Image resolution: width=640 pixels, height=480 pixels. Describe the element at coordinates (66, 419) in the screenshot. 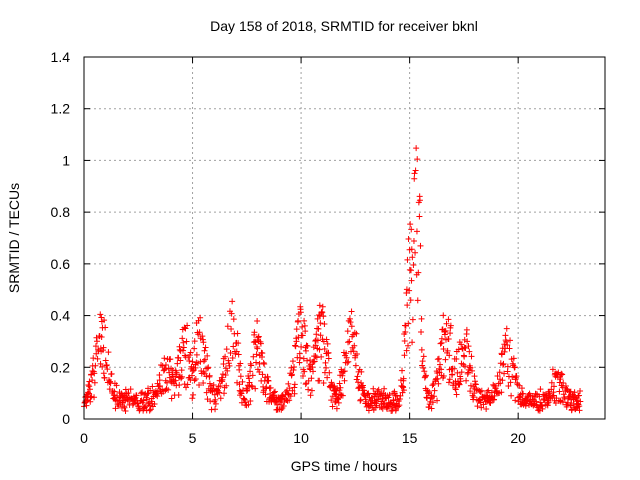

I see `y-tick-label: 0` at that location.